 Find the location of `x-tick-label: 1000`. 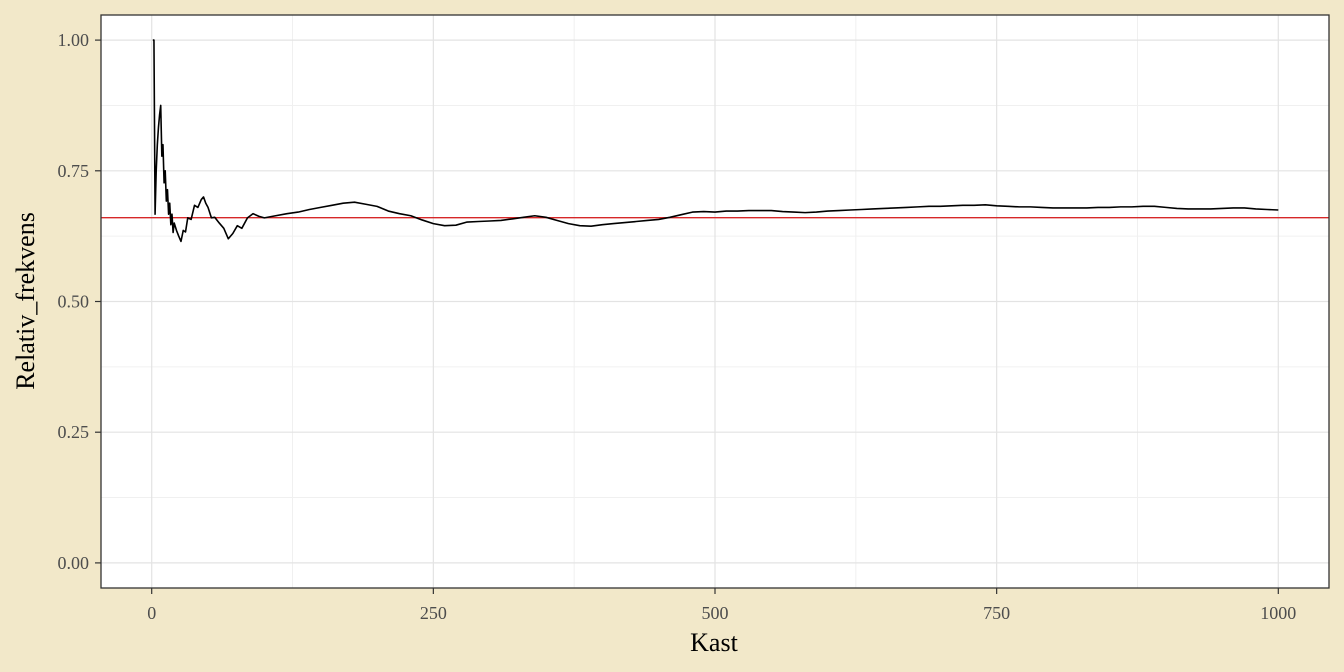

x-tick-label: 1000 is located at coordinates (1278, 613).